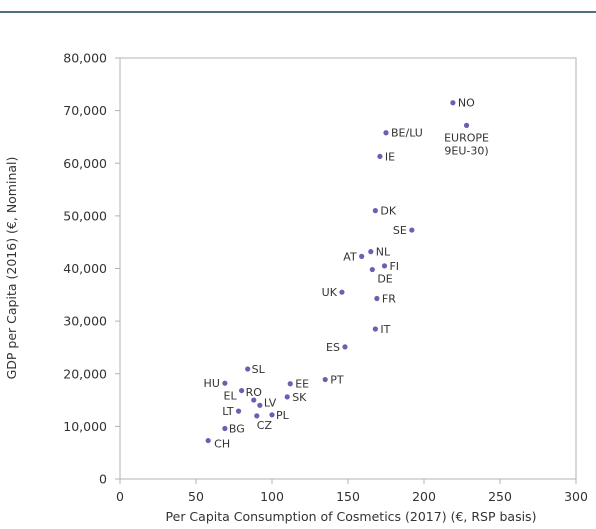 Image resolution: width=596 pixels, height=529 pixels. Describe the element at coordinates (400, 230) in the screenshot. I see `point-label: SE` at that location.